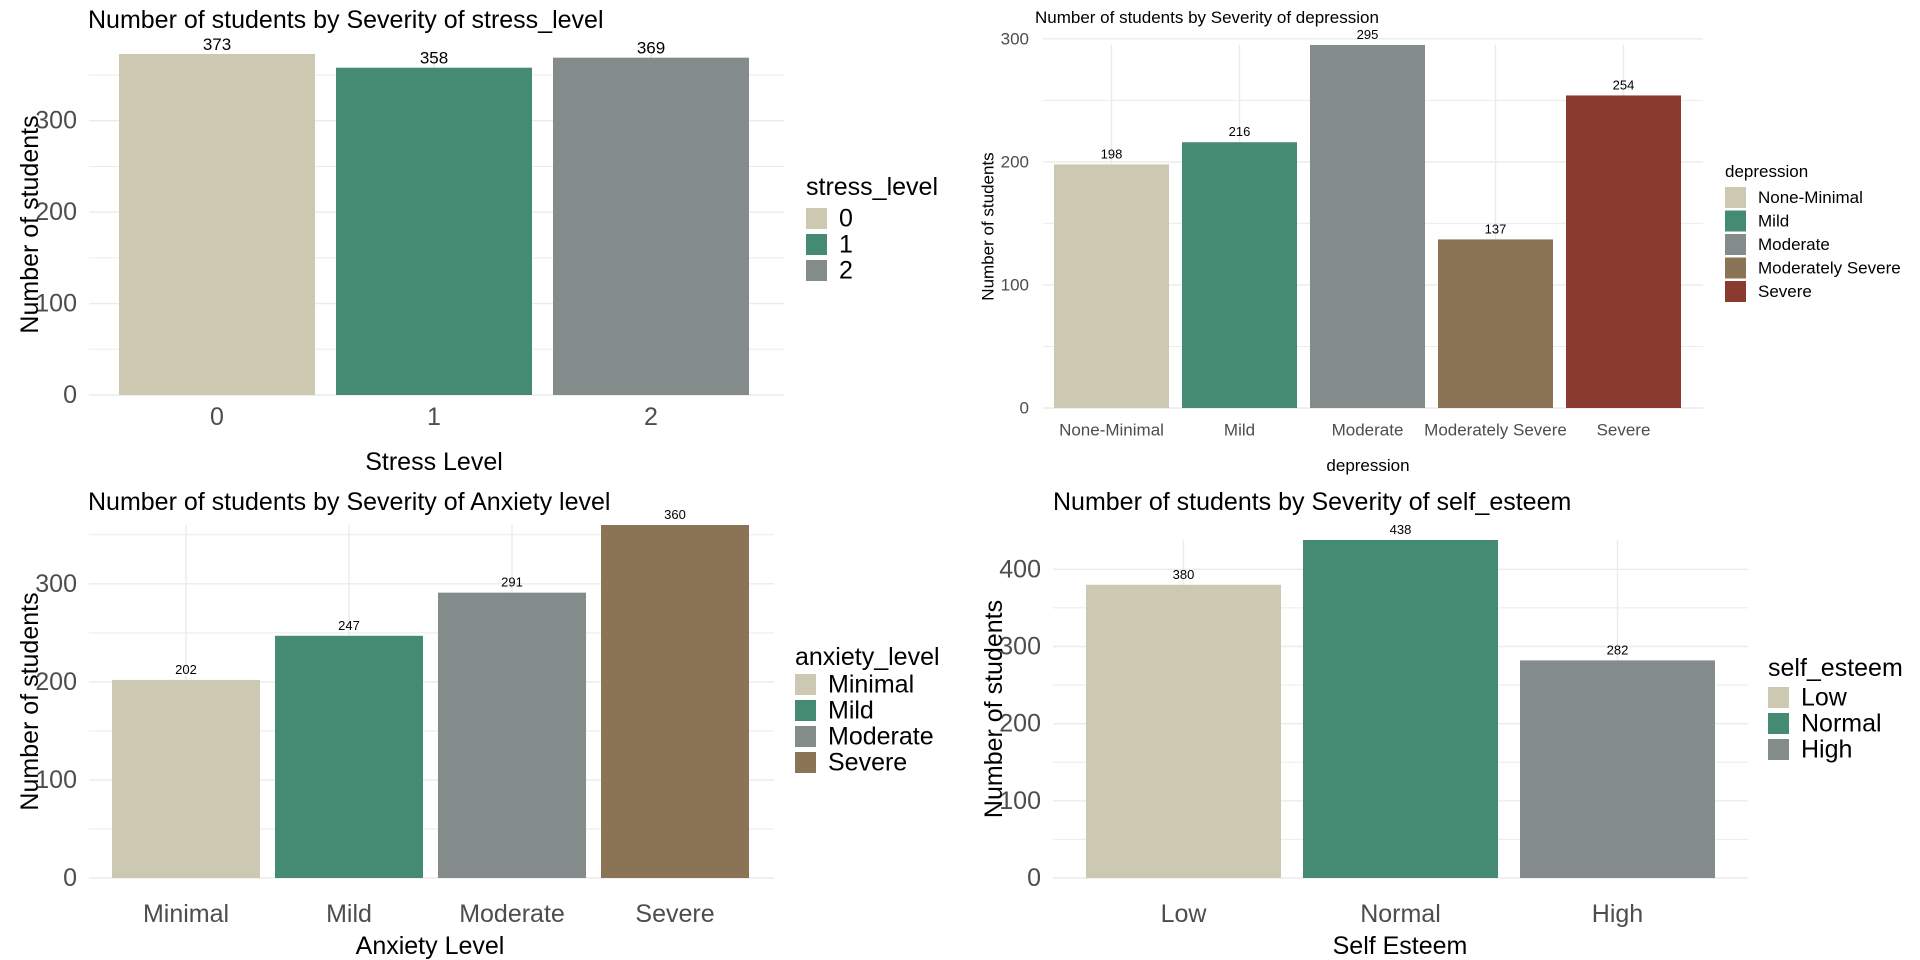 The width and height of the screenshot is (1920, 960). Describe the element at coordinates (430, 946) in the screenshot. I see `x-axis-label: Anxiety Level` at that location.